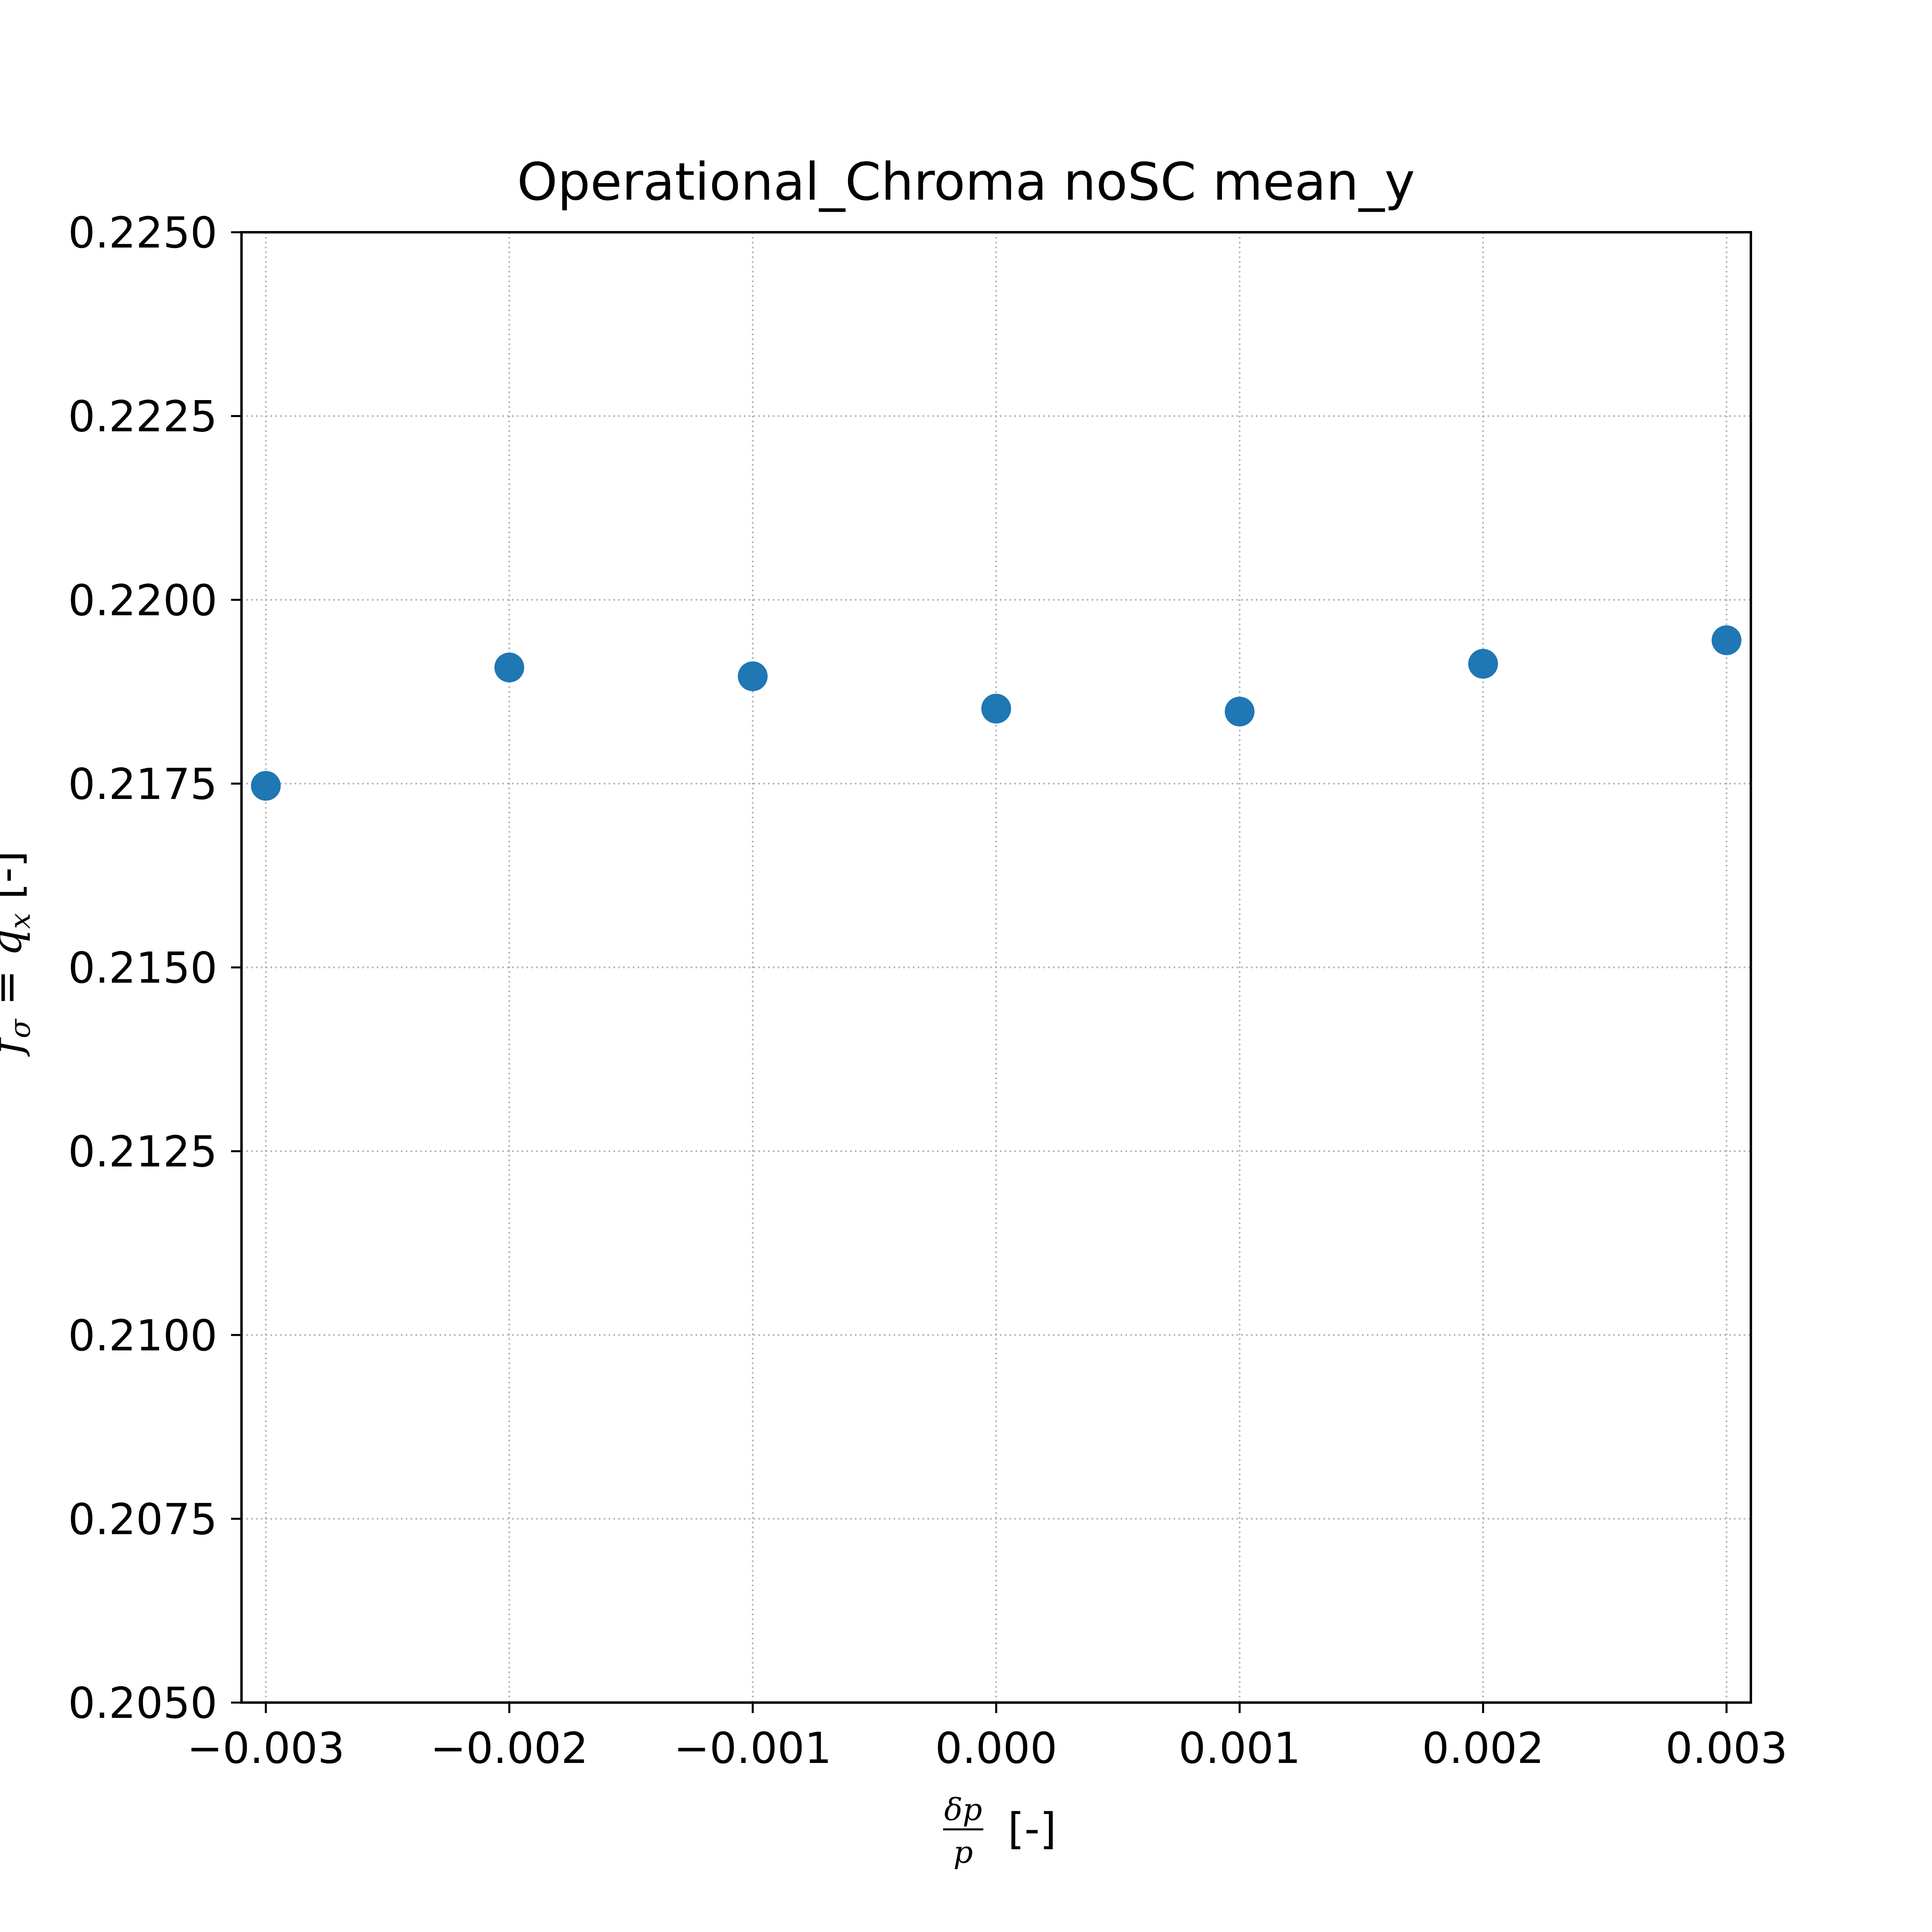 The image size is (1932, 1932). I want to click on chart-title: Operational_Chroma noSC mean_y, so click(966, 182).